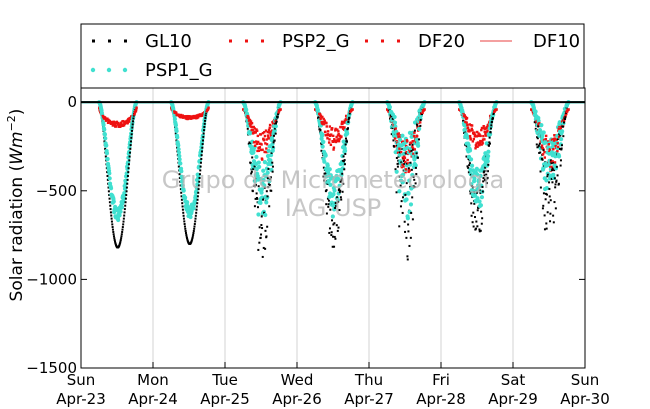 This screenshot has width=650, height=409. What do you see at coordinates (225, 399) in the screenshot?
I see `x-tick-label-date: Apr-25` at bounding box center [225, 399].